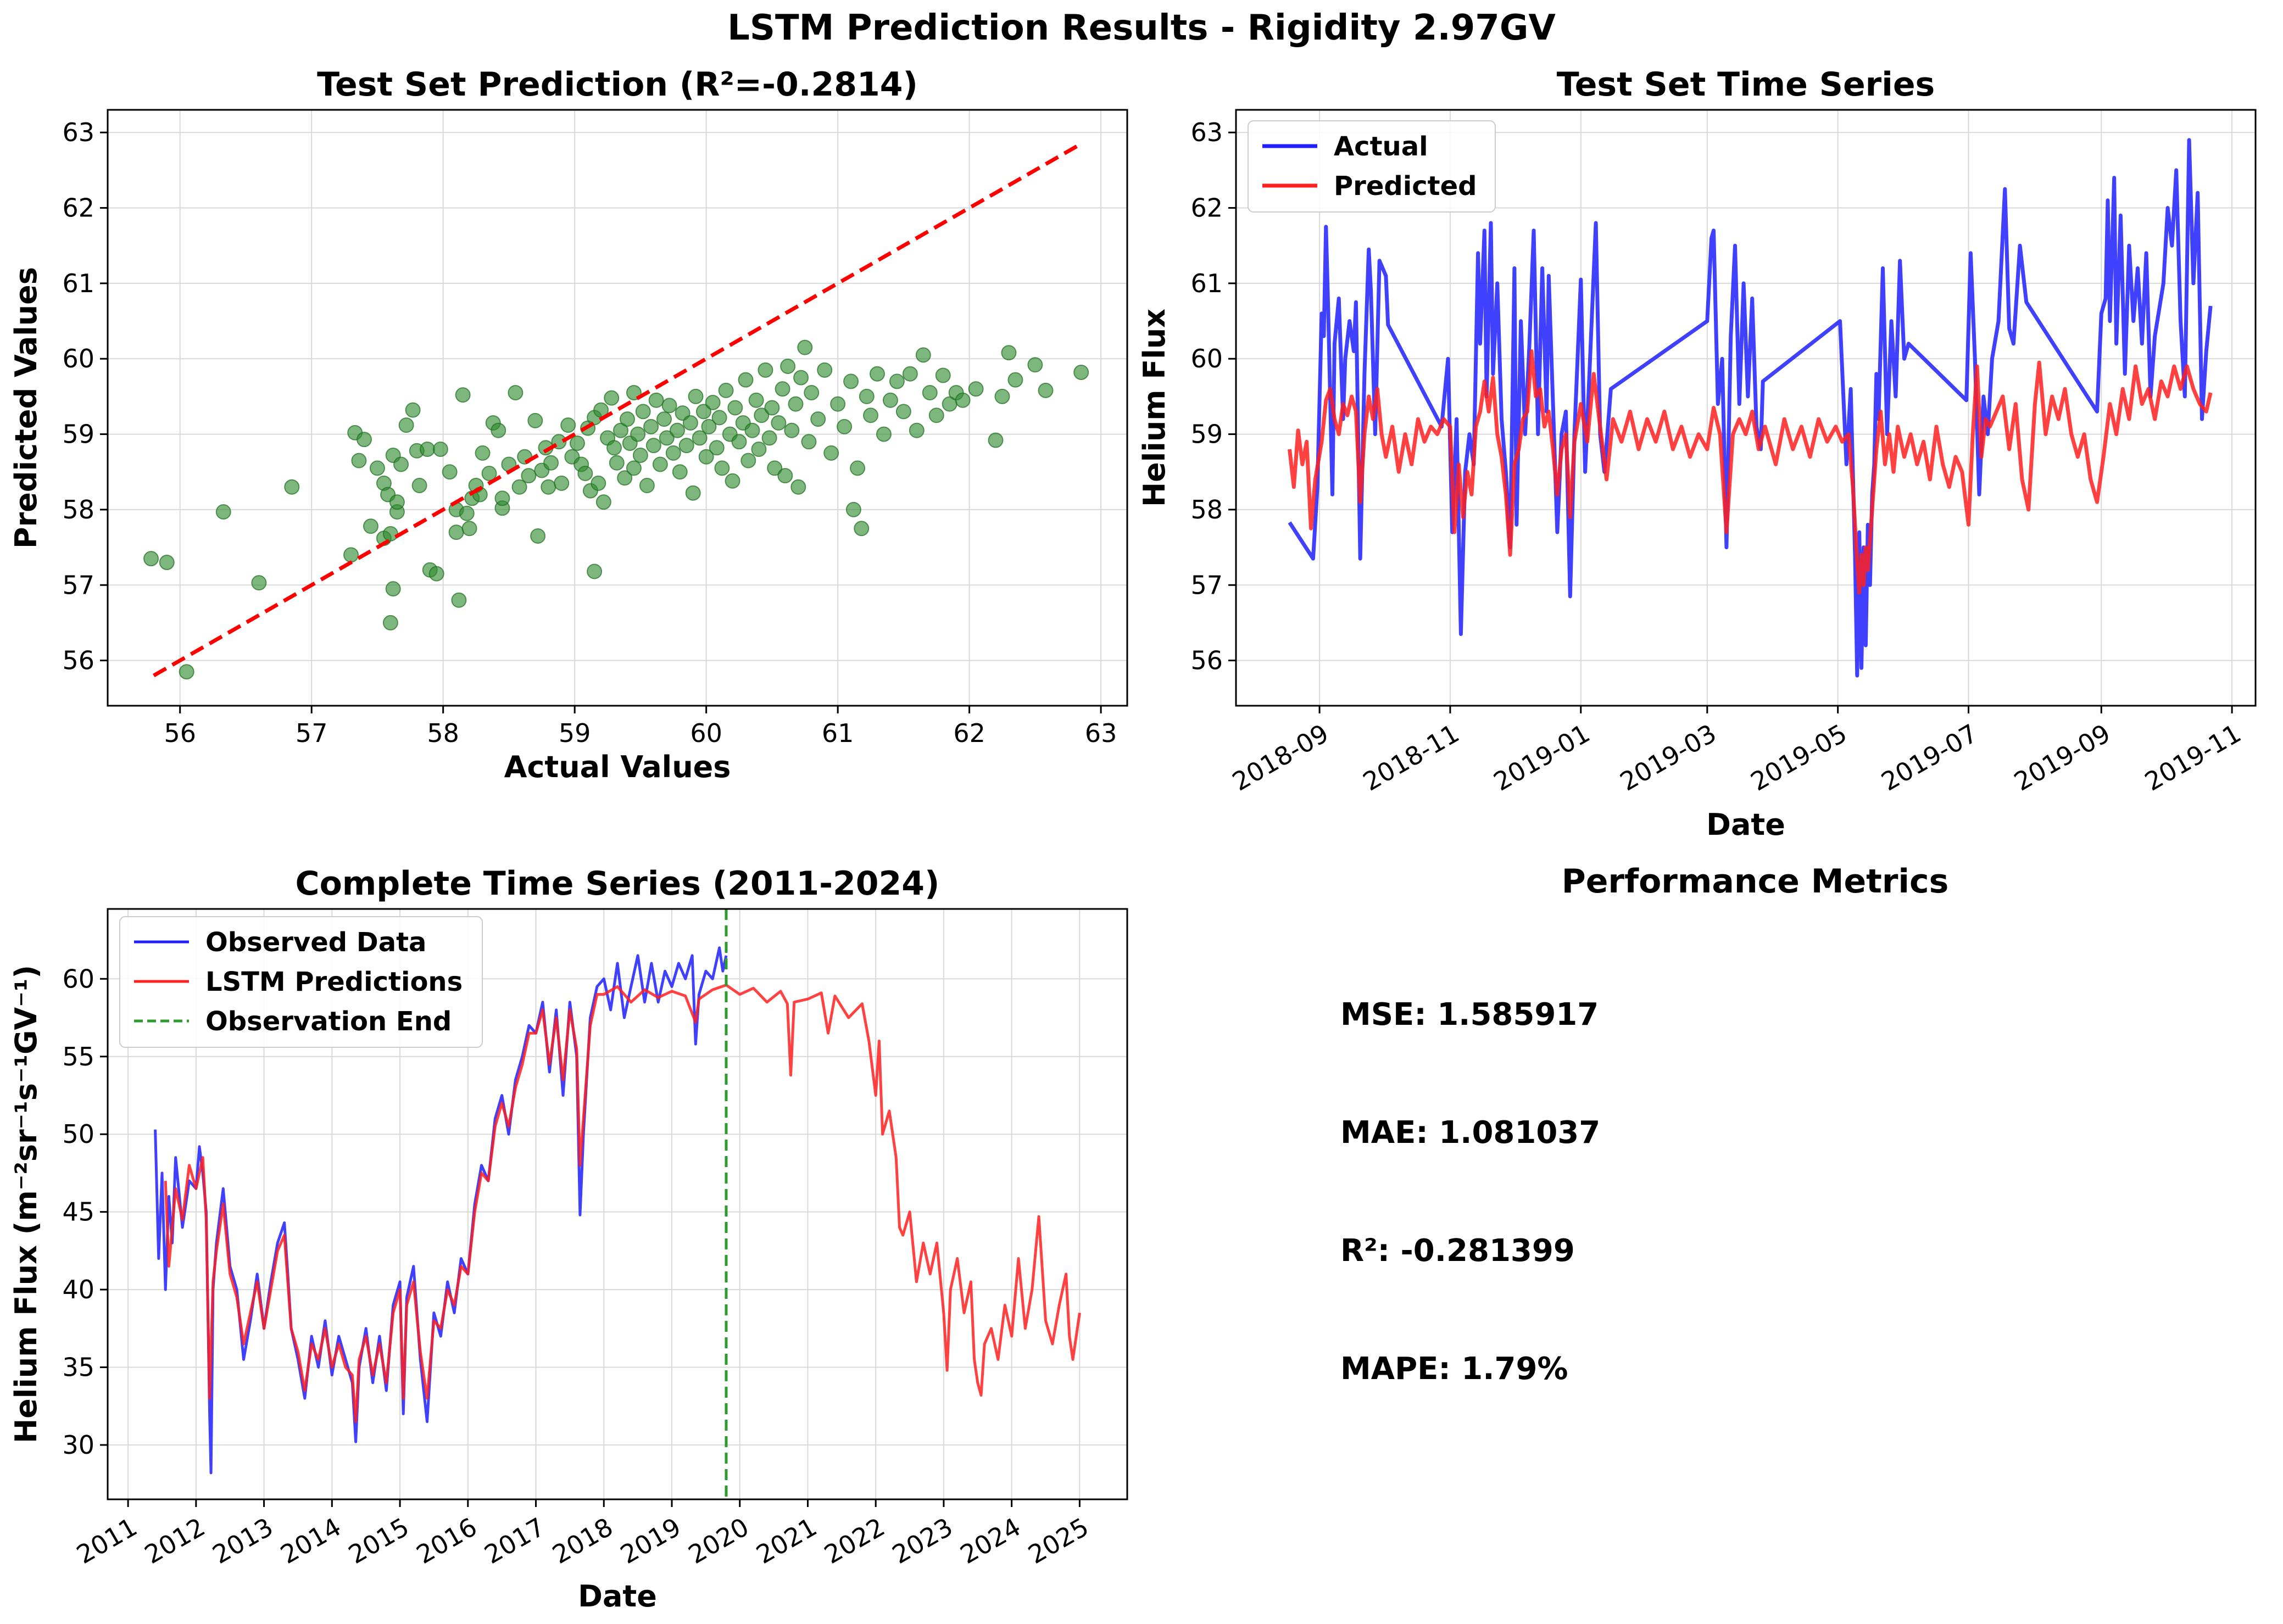  I want to click on x-tick-label: 2018, so click(582, 1541).